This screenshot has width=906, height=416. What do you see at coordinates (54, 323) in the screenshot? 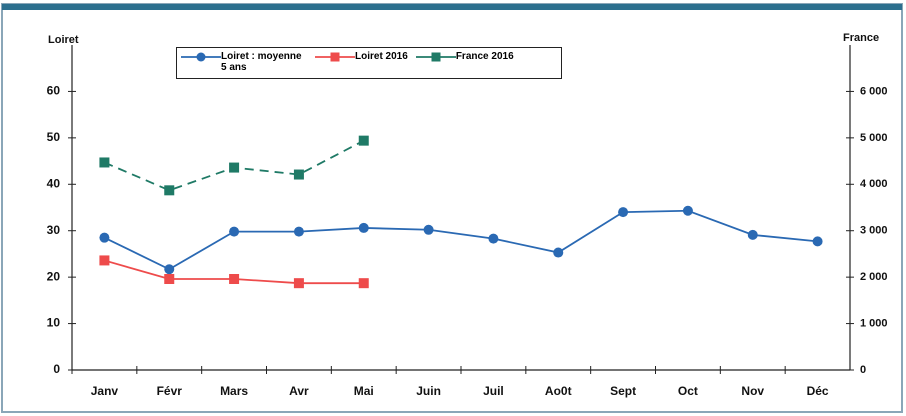
I see `y-tick-label: 10` at bounding box center [54, 323].